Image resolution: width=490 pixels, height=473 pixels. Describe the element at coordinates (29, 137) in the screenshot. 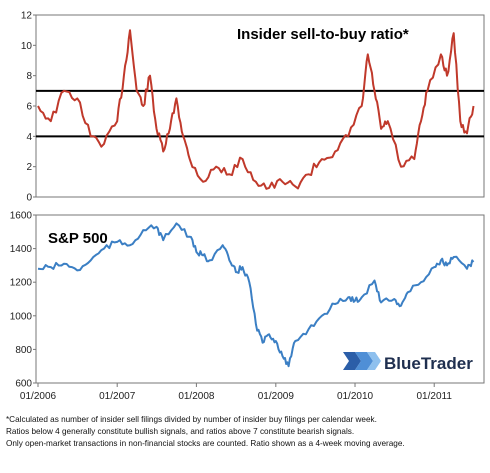

I see `y-tick-label: 4` at that location.